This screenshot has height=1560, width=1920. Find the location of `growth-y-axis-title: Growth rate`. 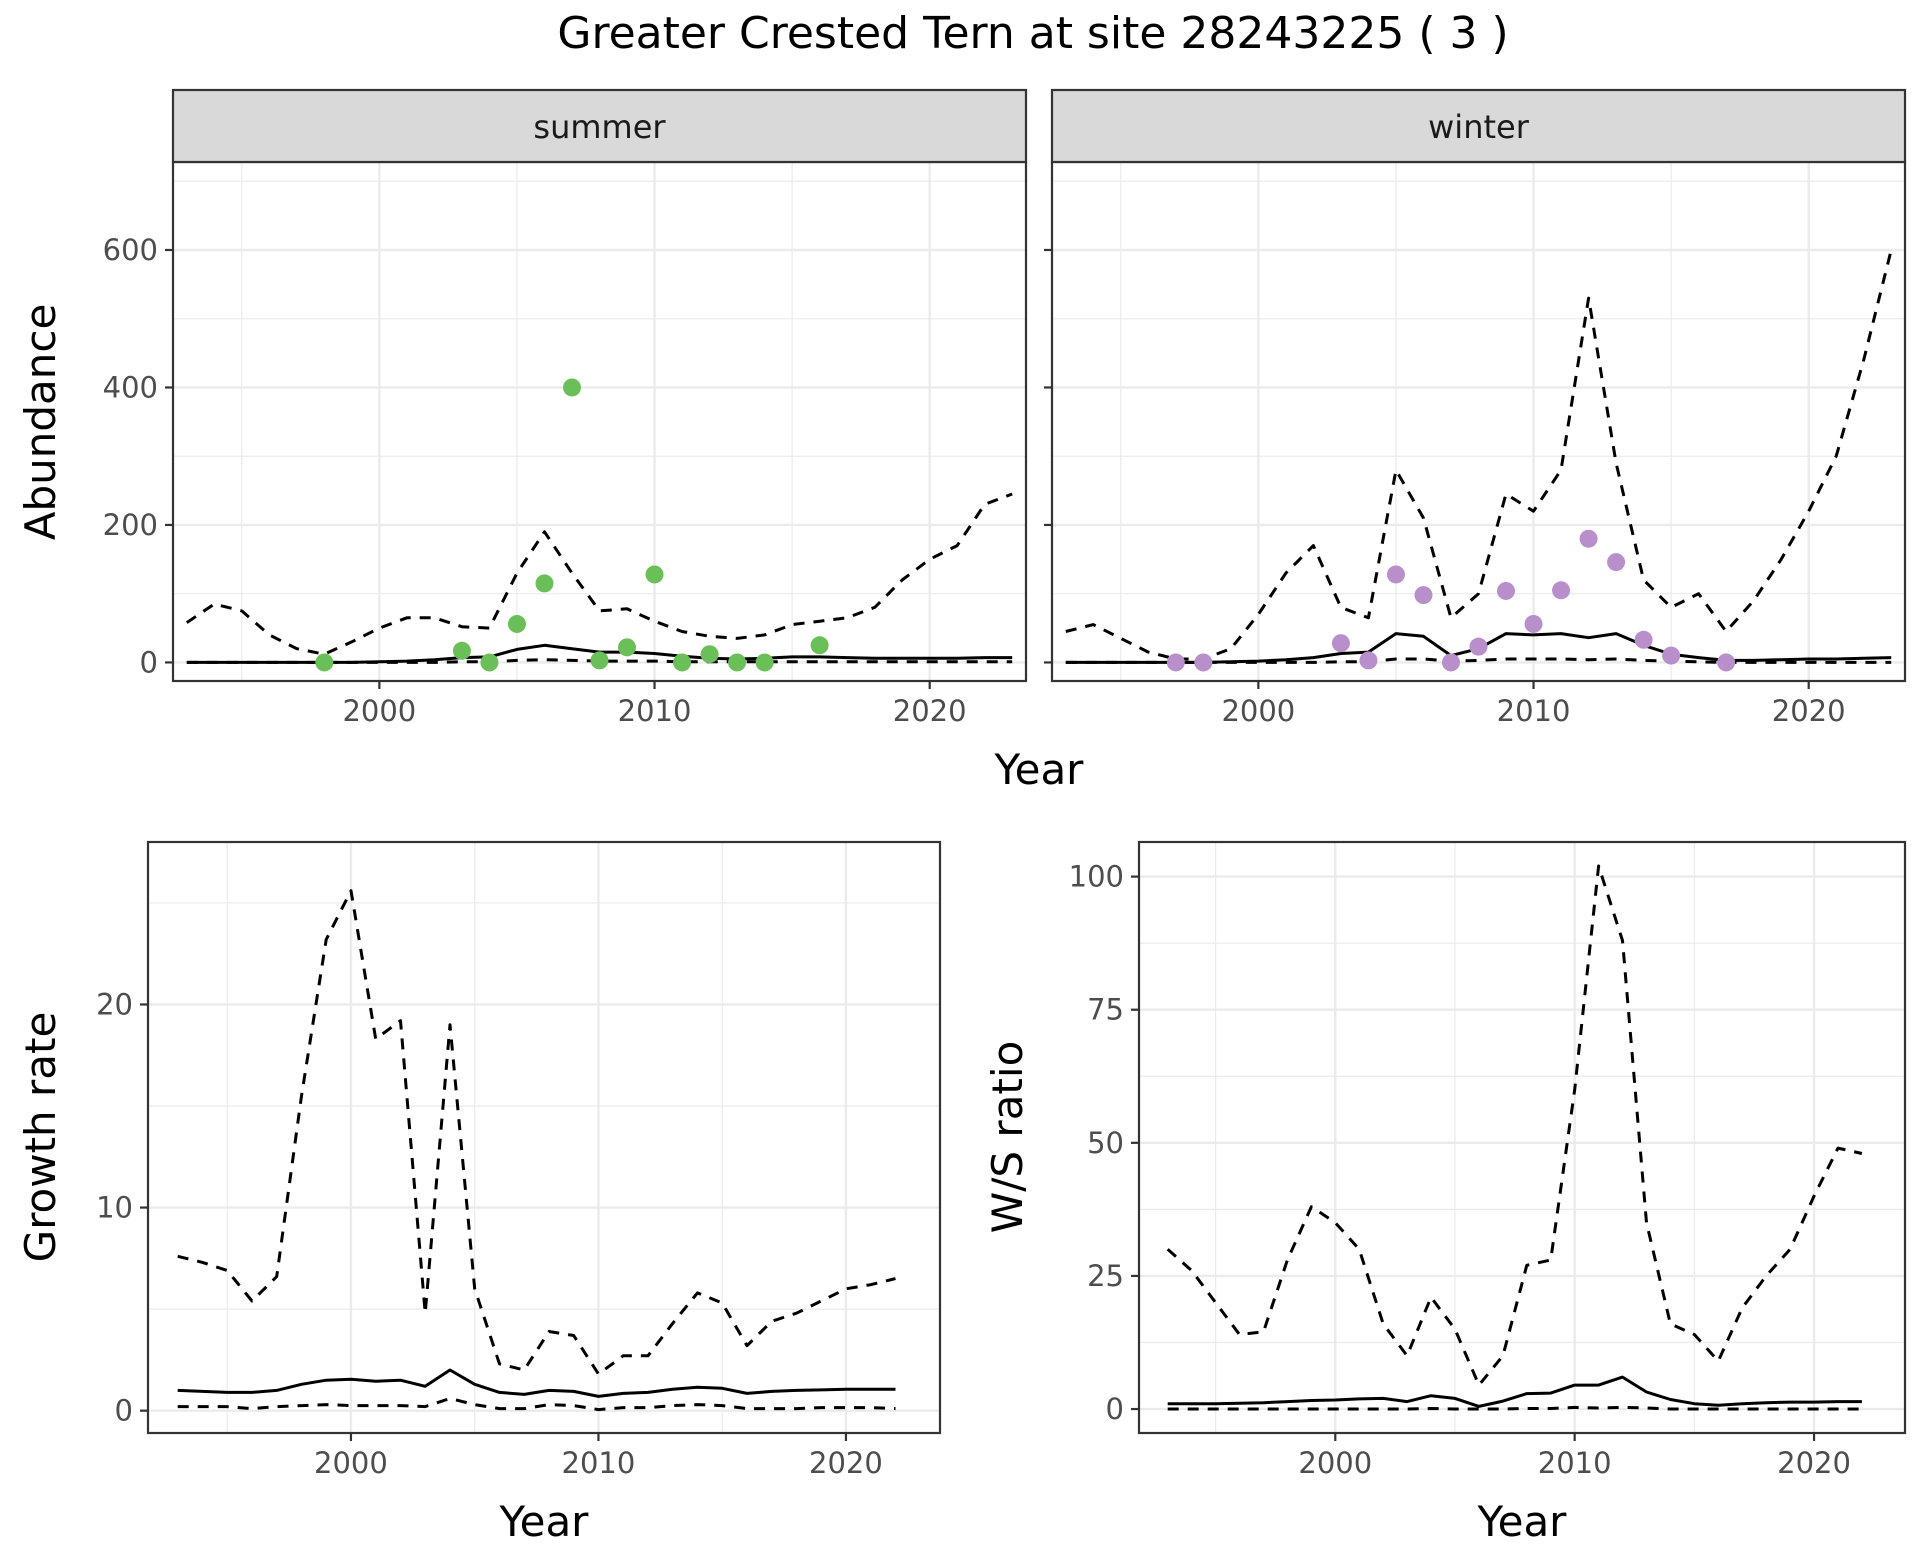

growth-y-axis-title: Growth rate is located at coordinates (40, 1137).